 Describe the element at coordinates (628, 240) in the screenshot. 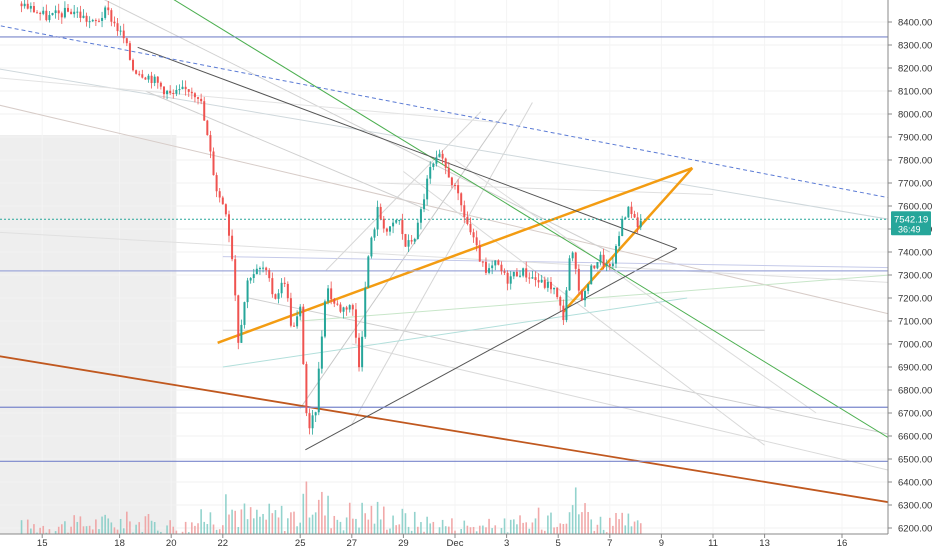

I see `orange-line-trendline` at that location.